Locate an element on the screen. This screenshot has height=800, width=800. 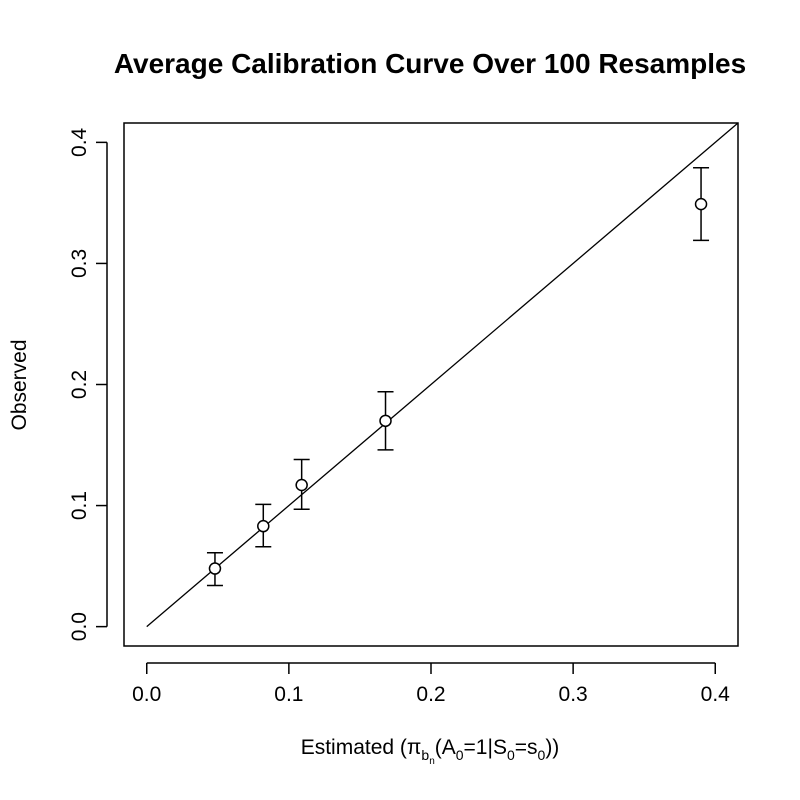
y-axis-title: Observed is located at coordinates (19, 384).